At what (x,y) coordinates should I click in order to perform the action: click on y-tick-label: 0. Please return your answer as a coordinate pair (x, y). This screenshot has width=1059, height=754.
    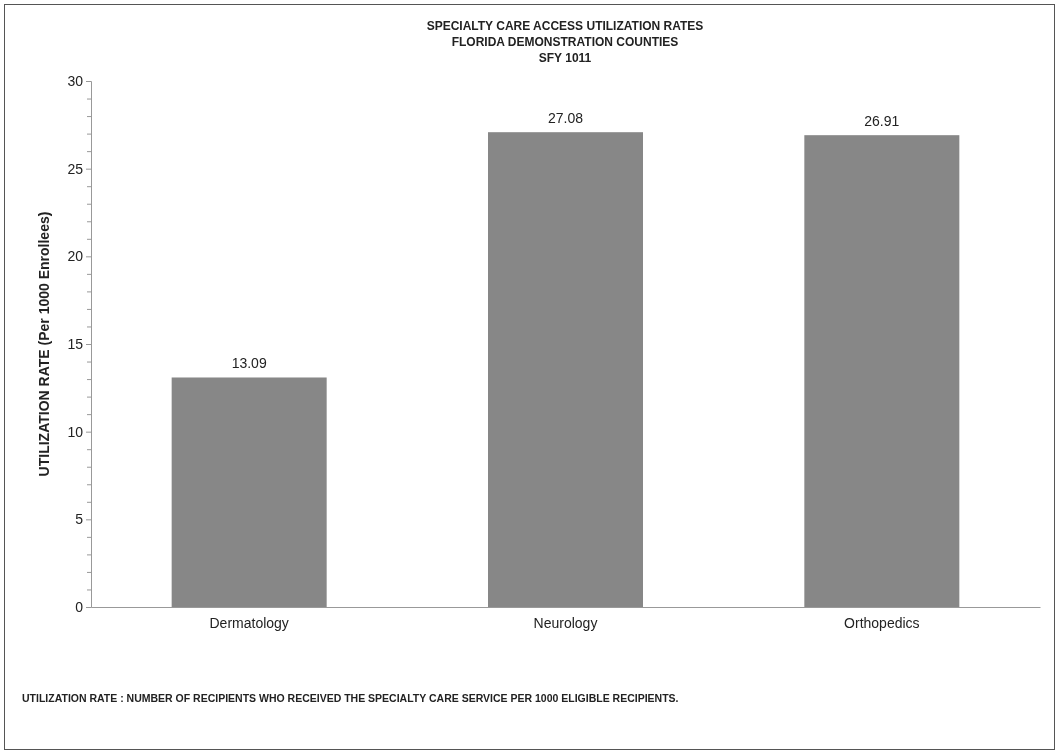
    Looking at the image, I should click on (79, 606).